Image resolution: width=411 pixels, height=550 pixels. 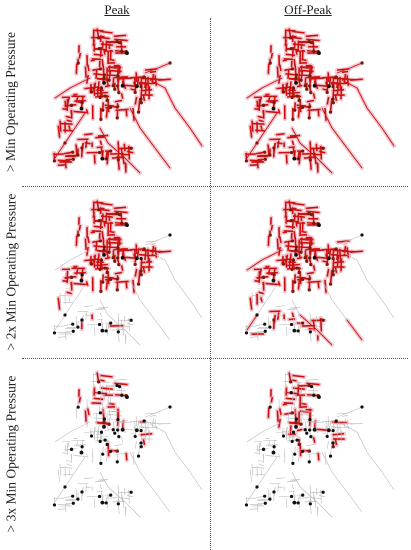 I want to click on pipe-network, so click(x=320, y=445).